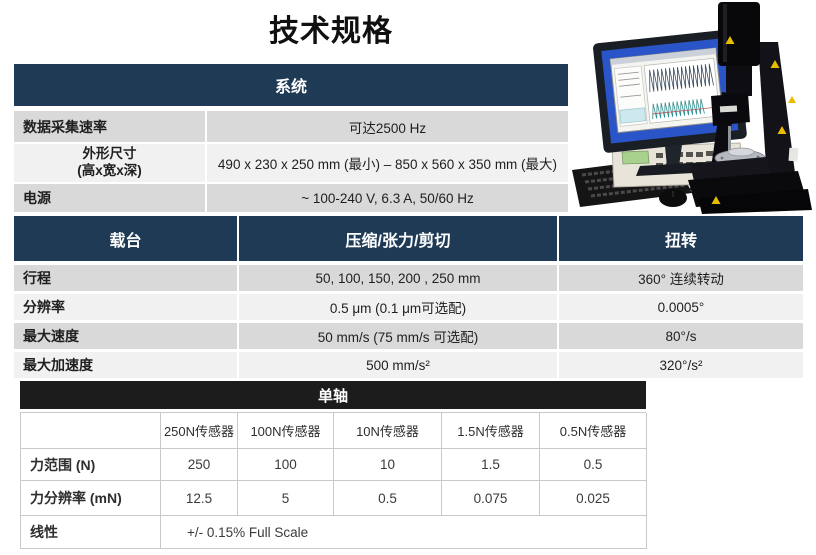 This screenshot has height=555, width=816. What do you see at coordinates (286, 431) in the screenshot?
I see `sensor-column-header: 100N传感器` at bounding box center [286, 431].